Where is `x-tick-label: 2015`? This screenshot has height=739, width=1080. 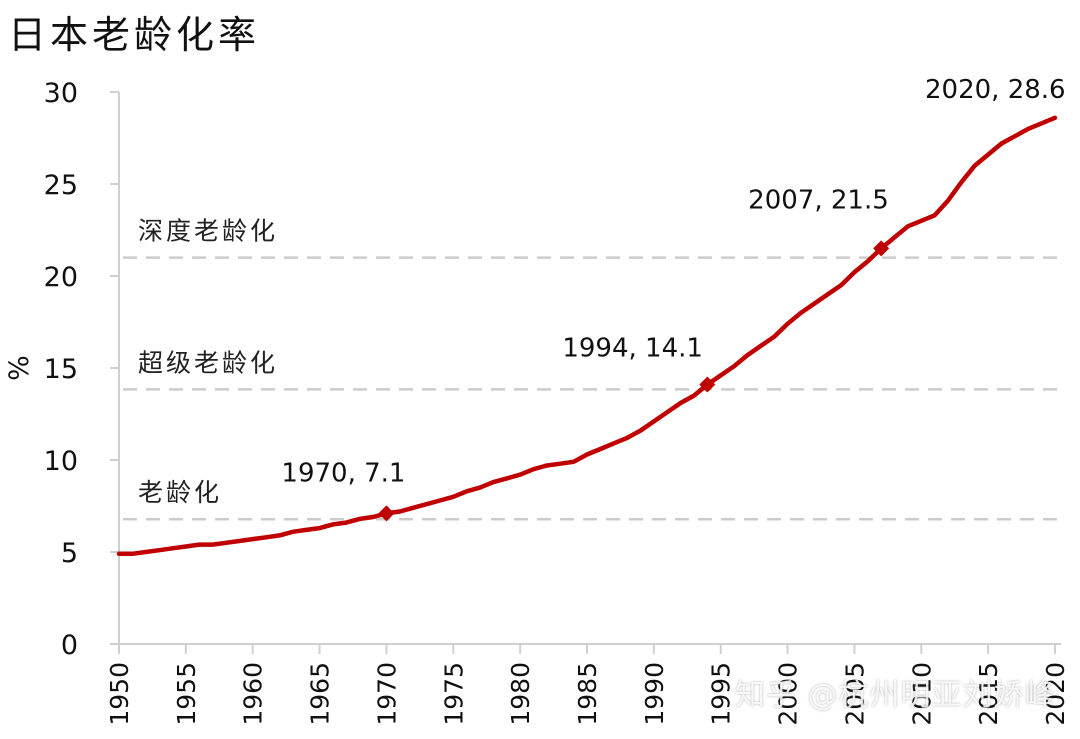
x-tick-label: 2015 is located at coordinates (988, 694).